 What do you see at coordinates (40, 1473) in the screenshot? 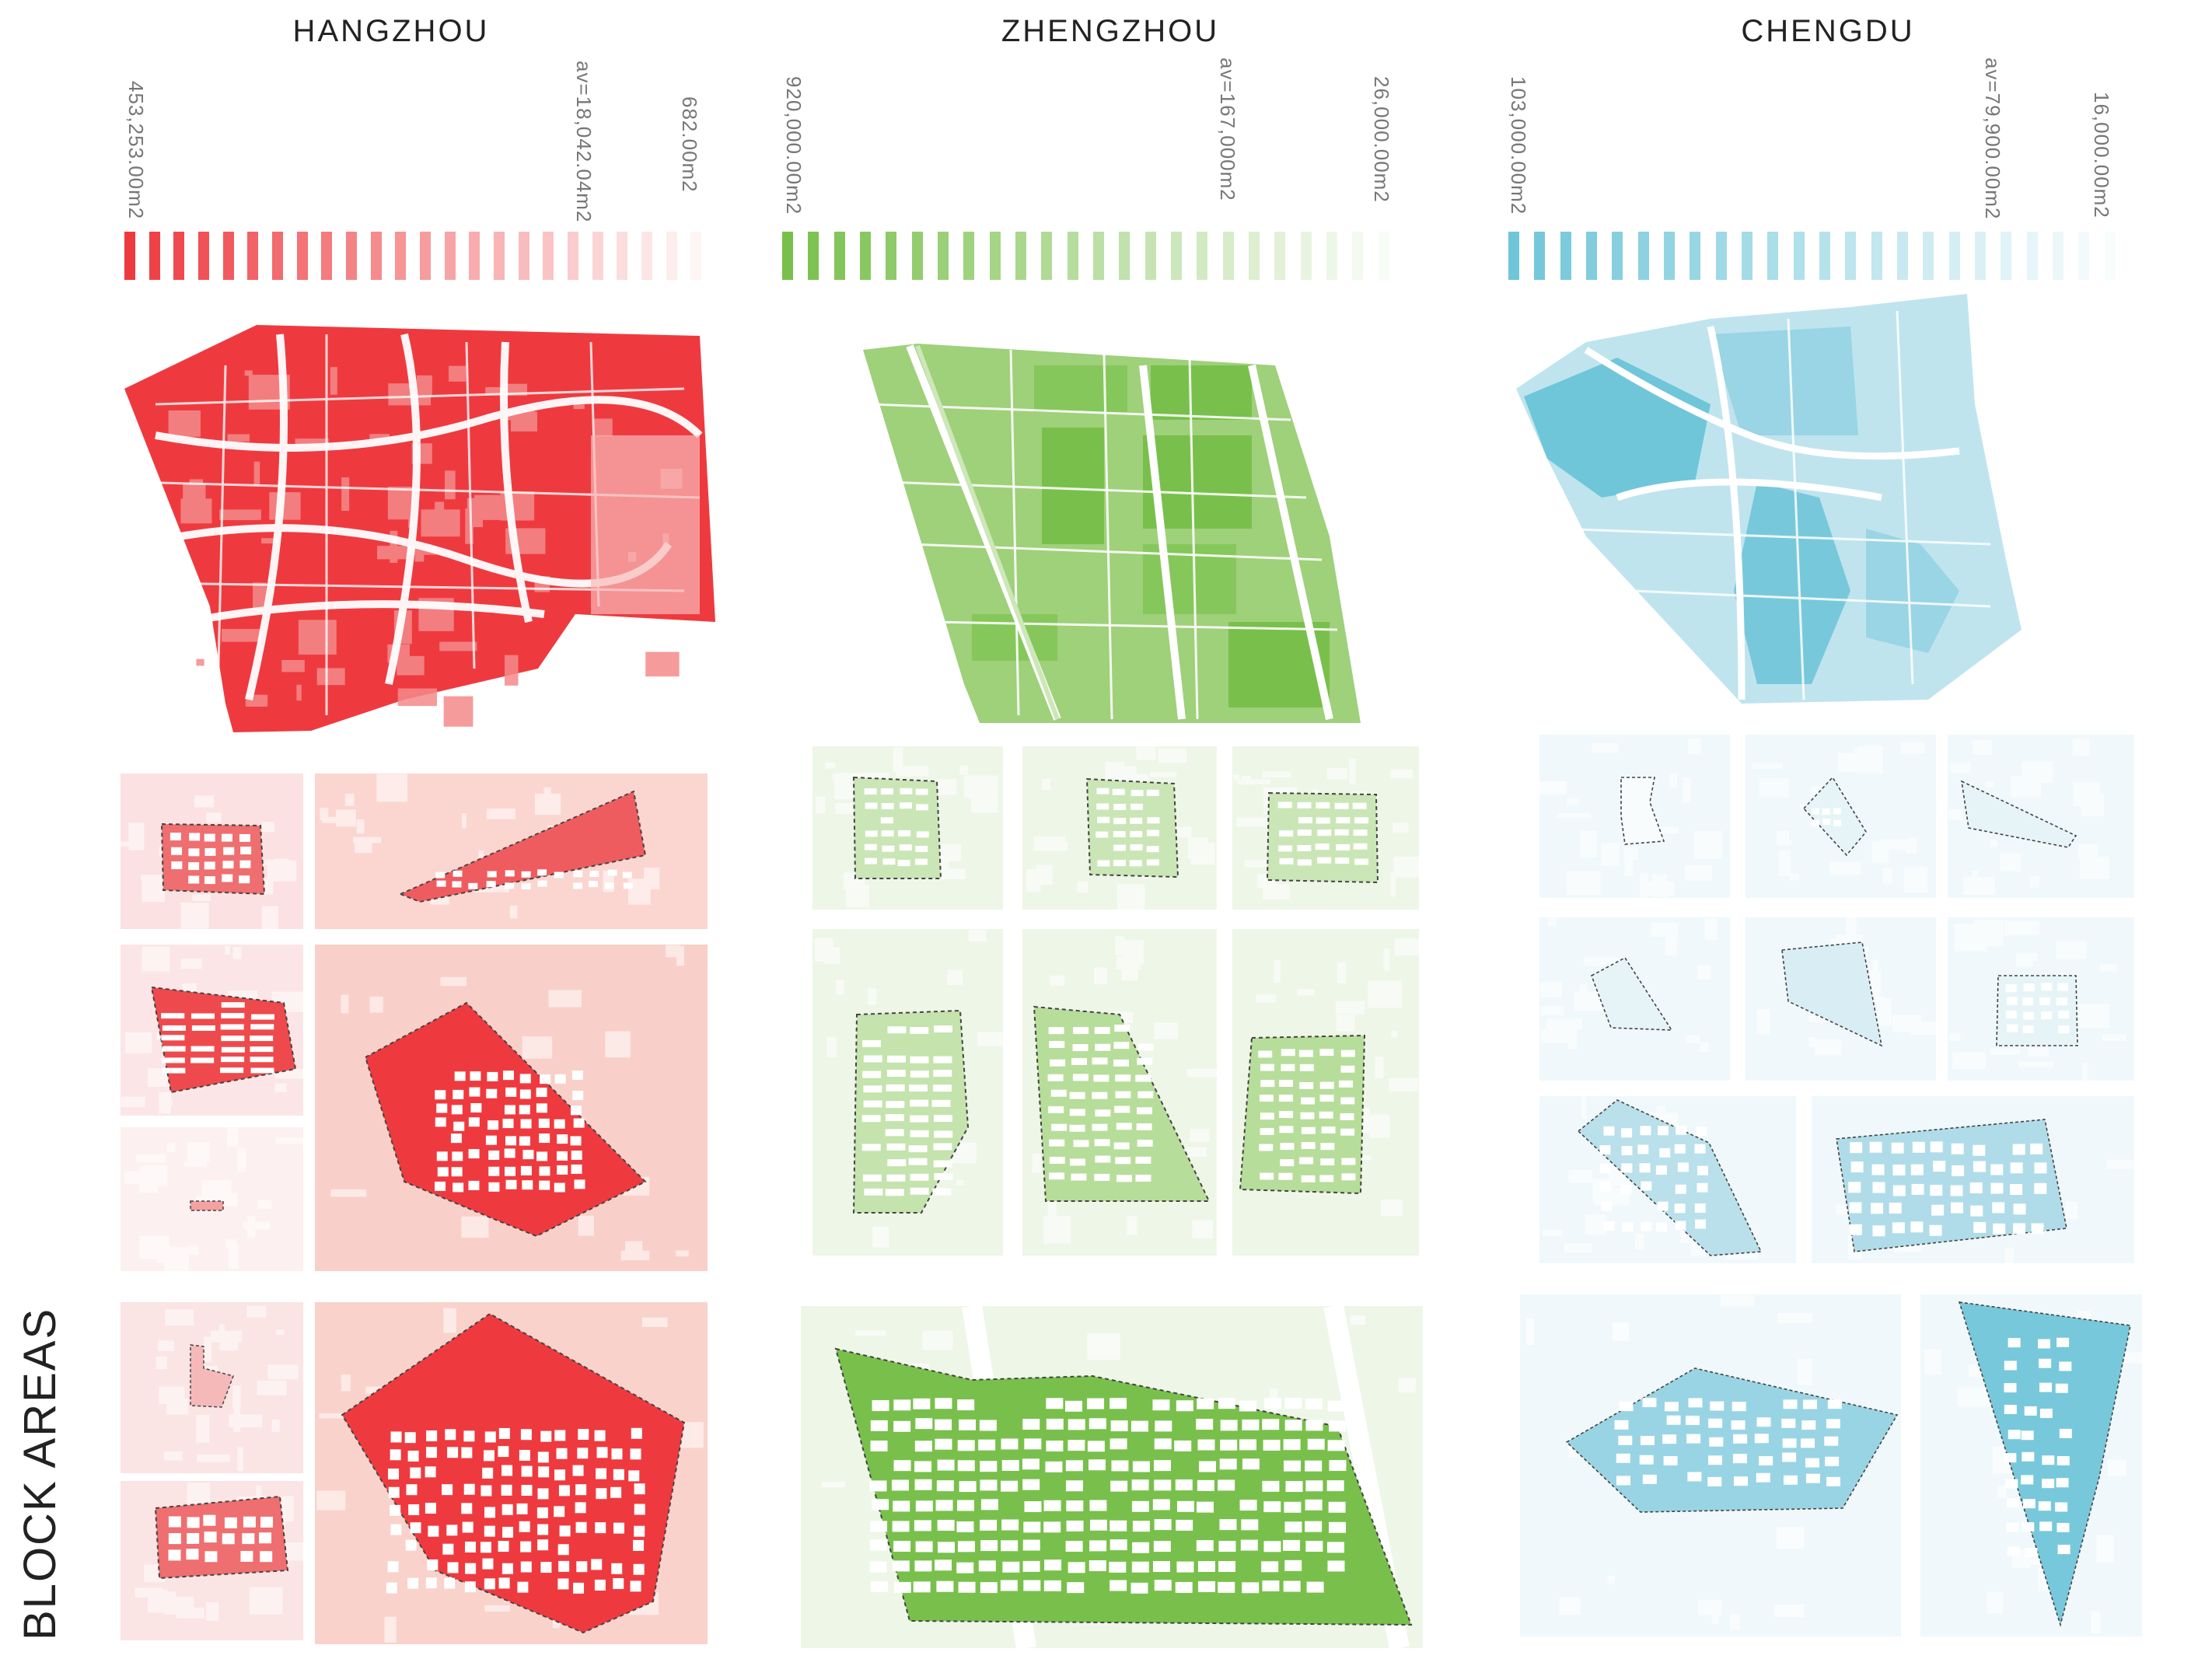
I see `block-areas-title: BLOCK AREAS` at bounding box center [40, 1473].